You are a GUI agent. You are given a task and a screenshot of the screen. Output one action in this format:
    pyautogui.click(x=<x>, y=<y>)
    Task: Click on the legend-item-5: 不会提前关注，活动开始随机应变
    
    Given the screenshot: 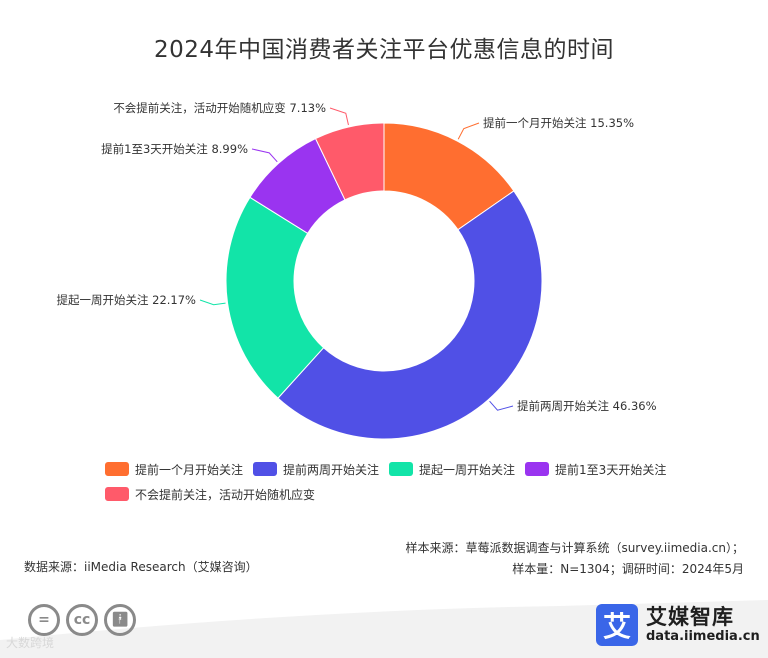 What is the action you would take?
    pyautogui.click(x=210, y=494)
    